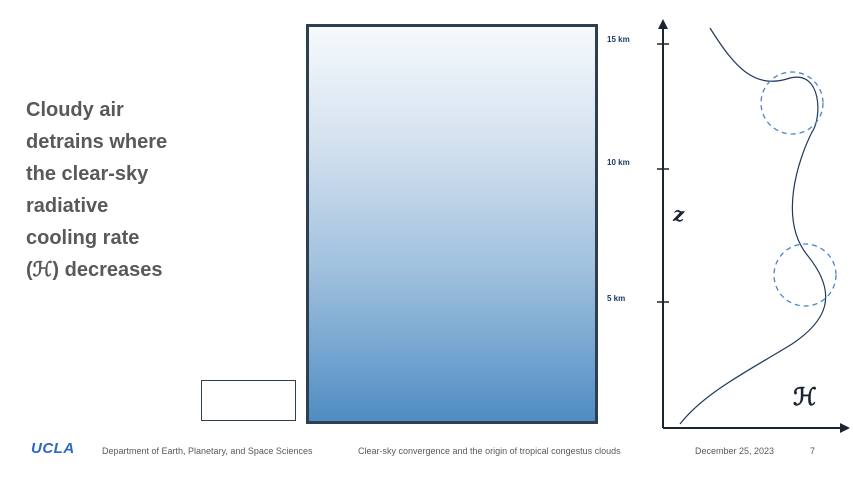 The height and width of the screenshot is (480, 853). What do you see at coordinates (97, 142) in the screenshot?
I see `heading-line-2: detrains where` at bounding box center [97, 142].